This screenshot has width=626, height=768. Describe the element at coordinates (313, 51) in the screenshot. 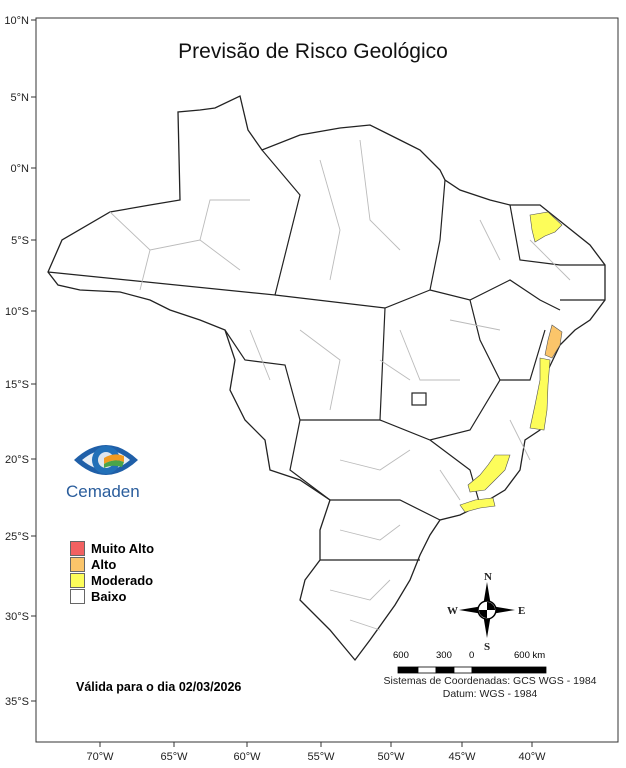

I see `map-title: Previsão de Risco Geológico` at that location.